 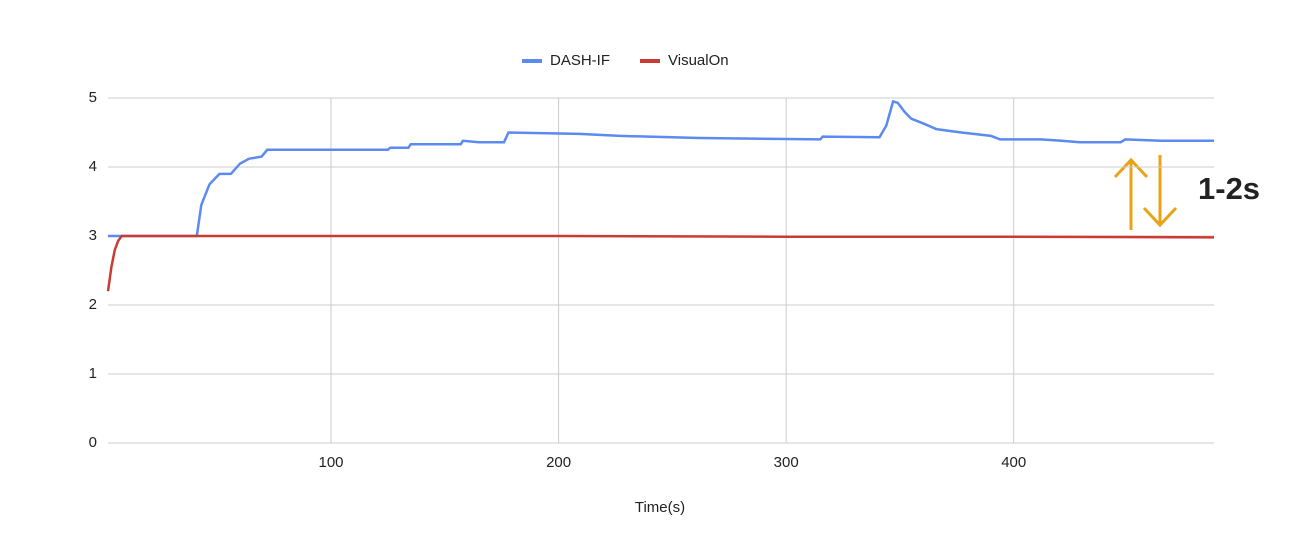 What do you see at coordinates (93, 97) in the screenshot?
I see `y-tick-label: 5` at bounding box center [93, 97].